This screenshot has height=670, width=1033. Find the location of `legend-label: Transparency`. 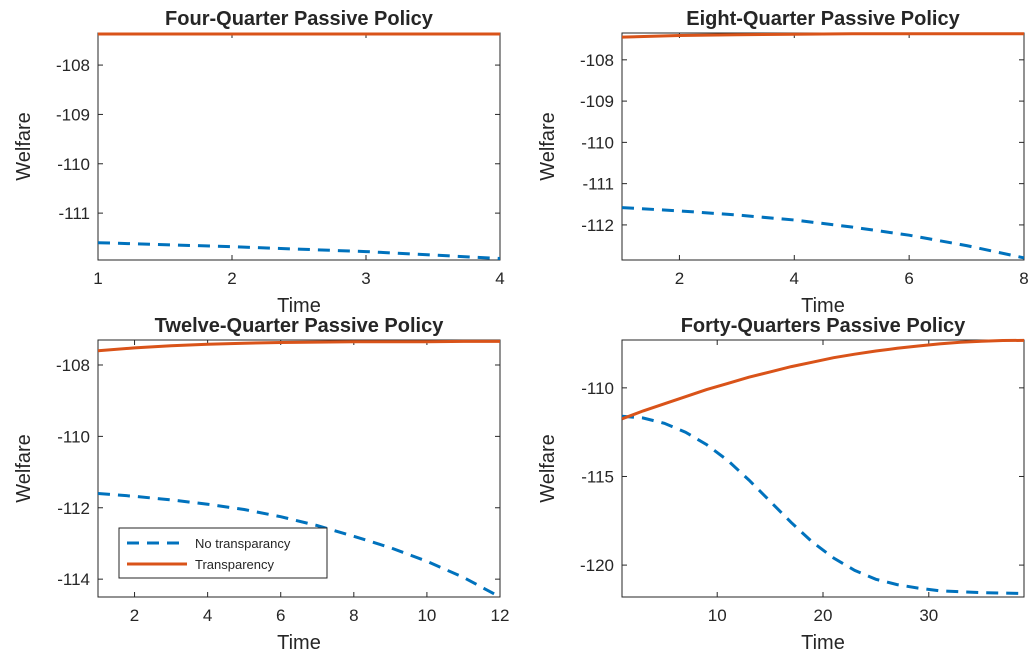

legend-label: Transparency is located at coordinates (234, 564).